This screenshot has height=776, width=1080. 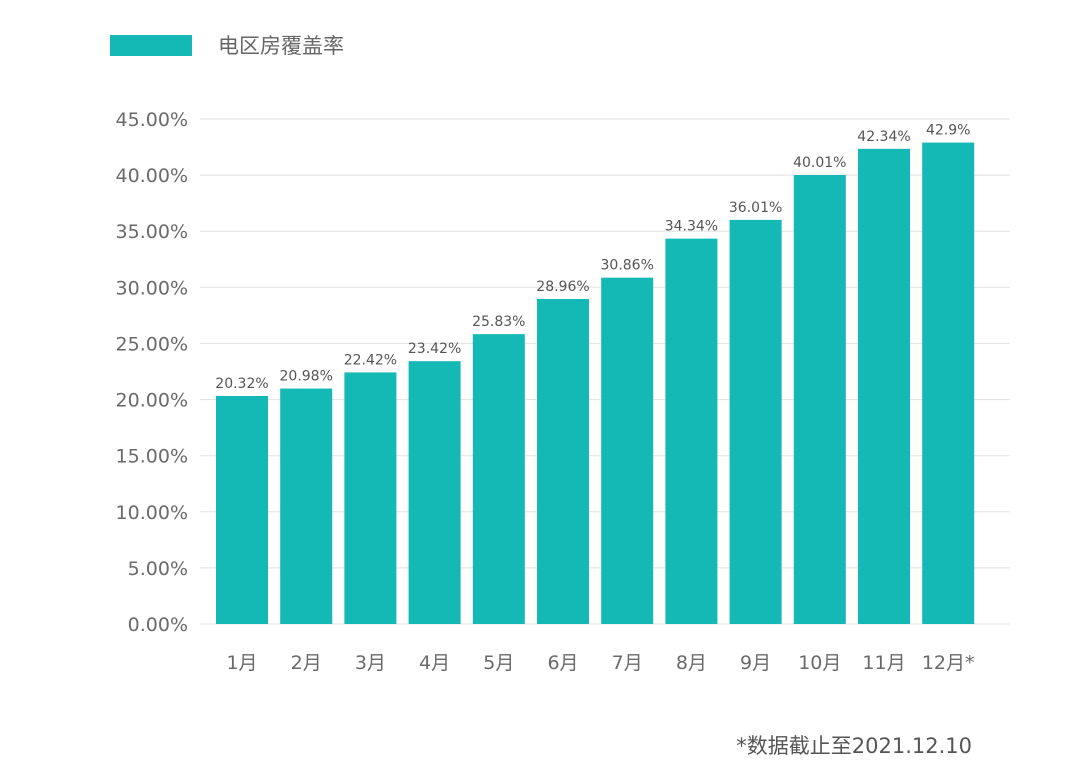 I want to click on x-tick-label: 7月, so click(x=627, y=663).